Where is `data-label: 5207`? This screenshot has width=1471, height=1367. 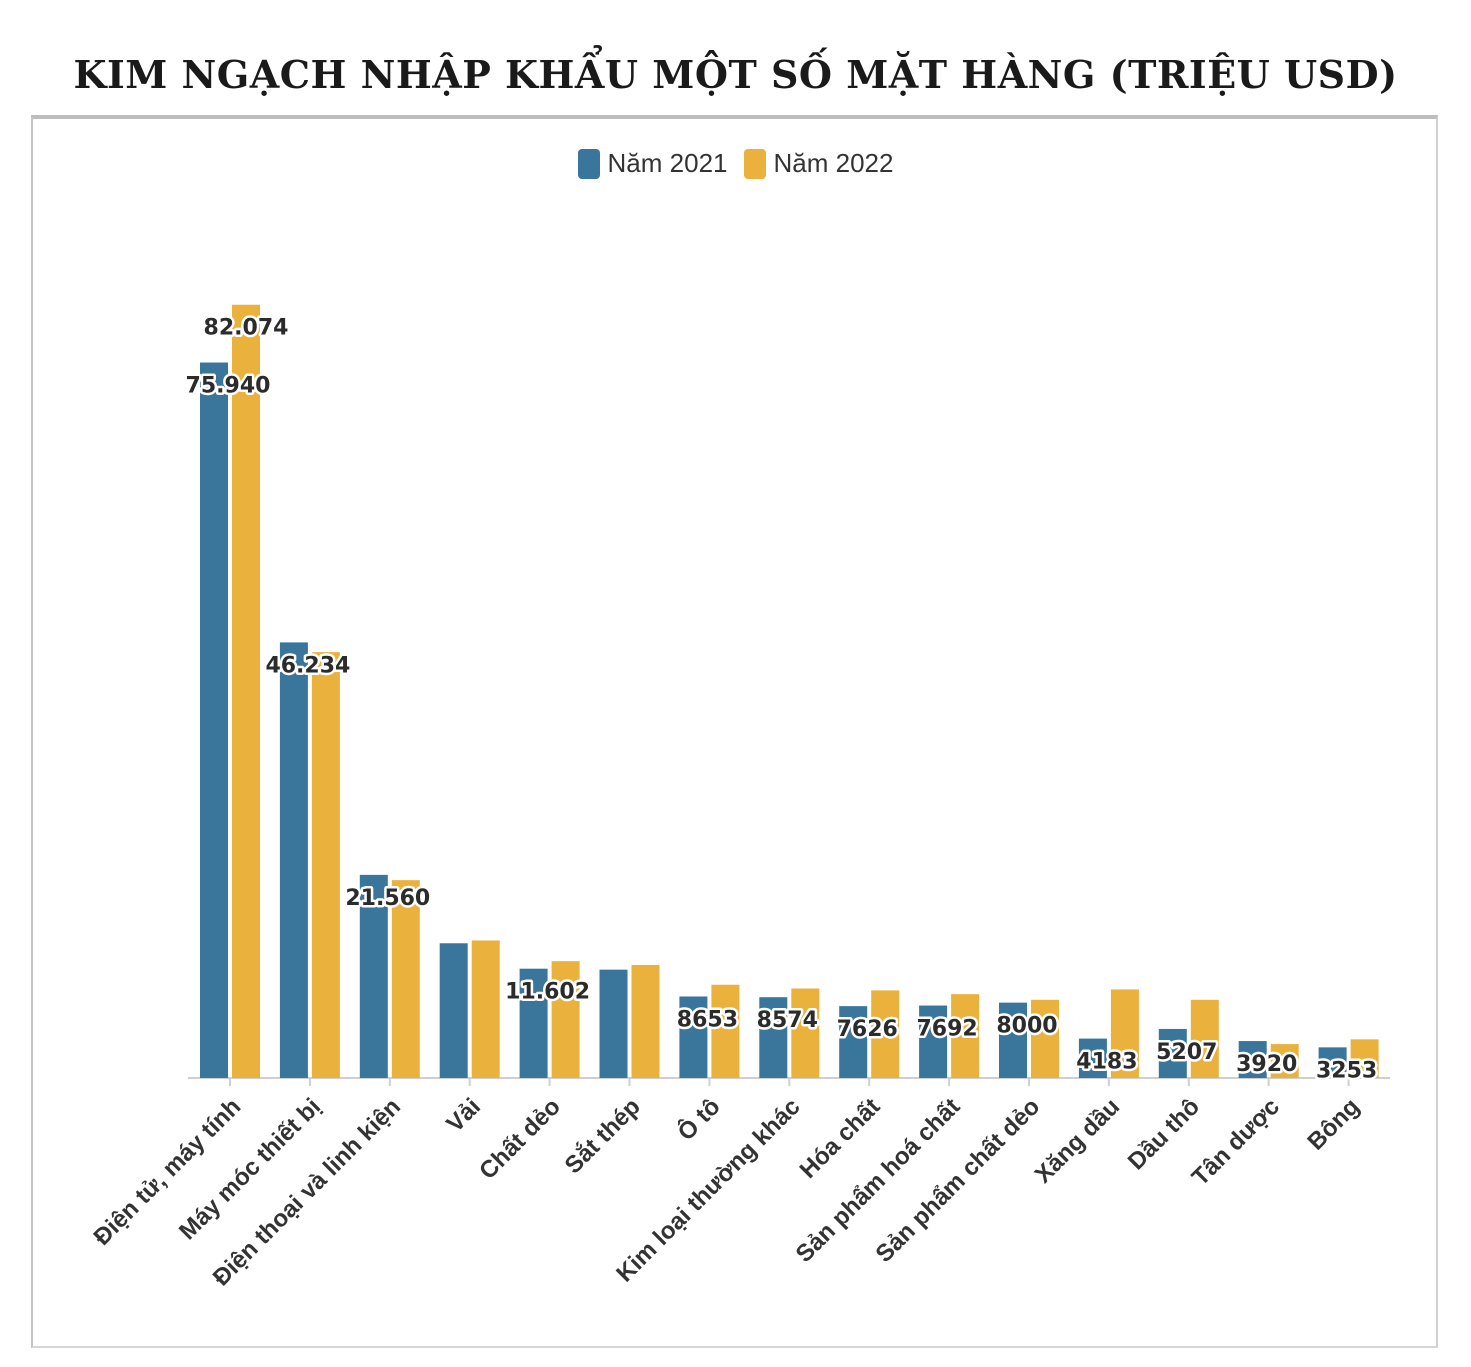 data-label: 5207 is located at coordinates (1186, 1052).